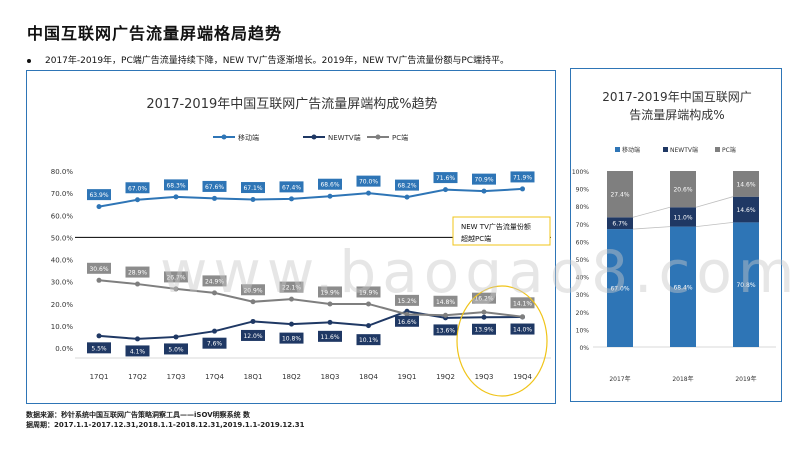 Image resolution: width=800 pixels, height=450 pixels. I want to click on data-label: 70.0%, so click(368, 182).